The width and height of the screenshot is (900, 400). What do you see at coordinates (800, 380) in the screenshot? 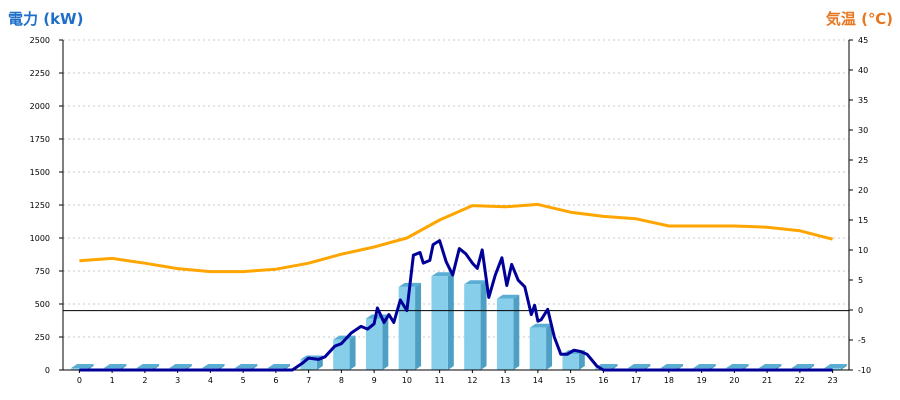
I see `x-tick-label: 22` at bounding box center [800, 380].